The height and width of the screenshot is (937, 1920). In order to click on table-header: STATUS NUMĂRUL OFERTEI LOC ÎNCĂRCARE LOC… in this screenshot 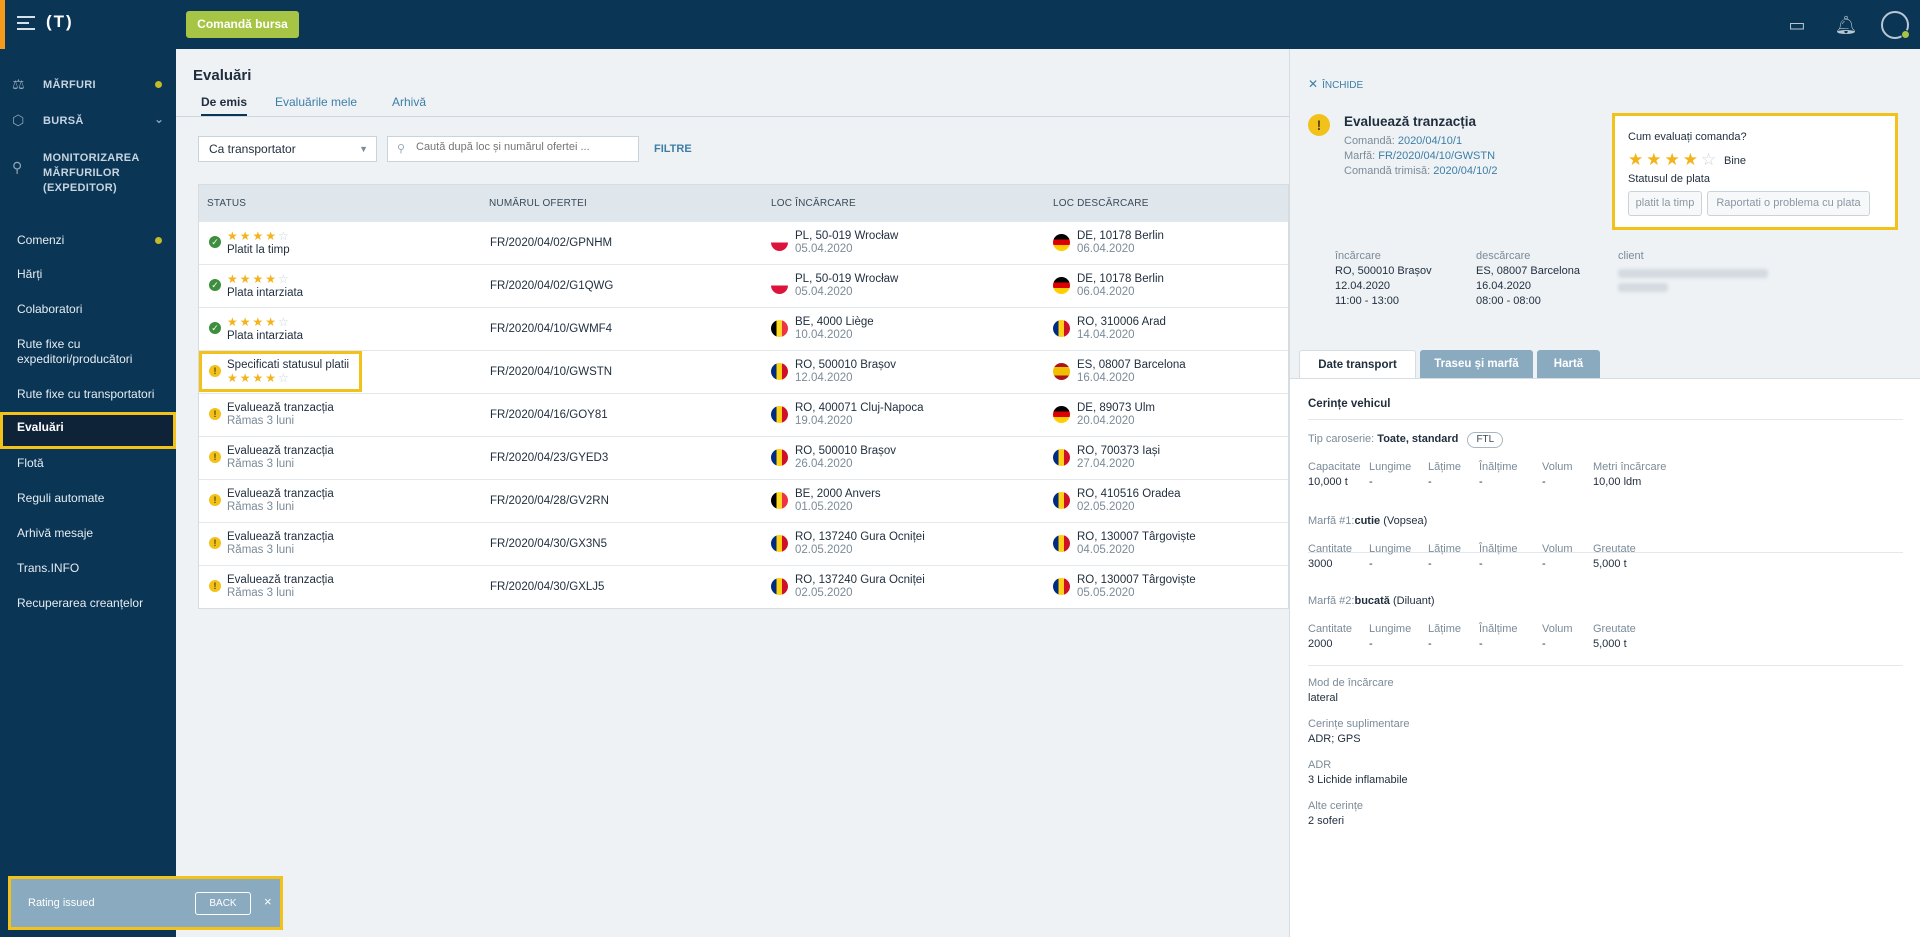, I will do `click(743, 203)`.